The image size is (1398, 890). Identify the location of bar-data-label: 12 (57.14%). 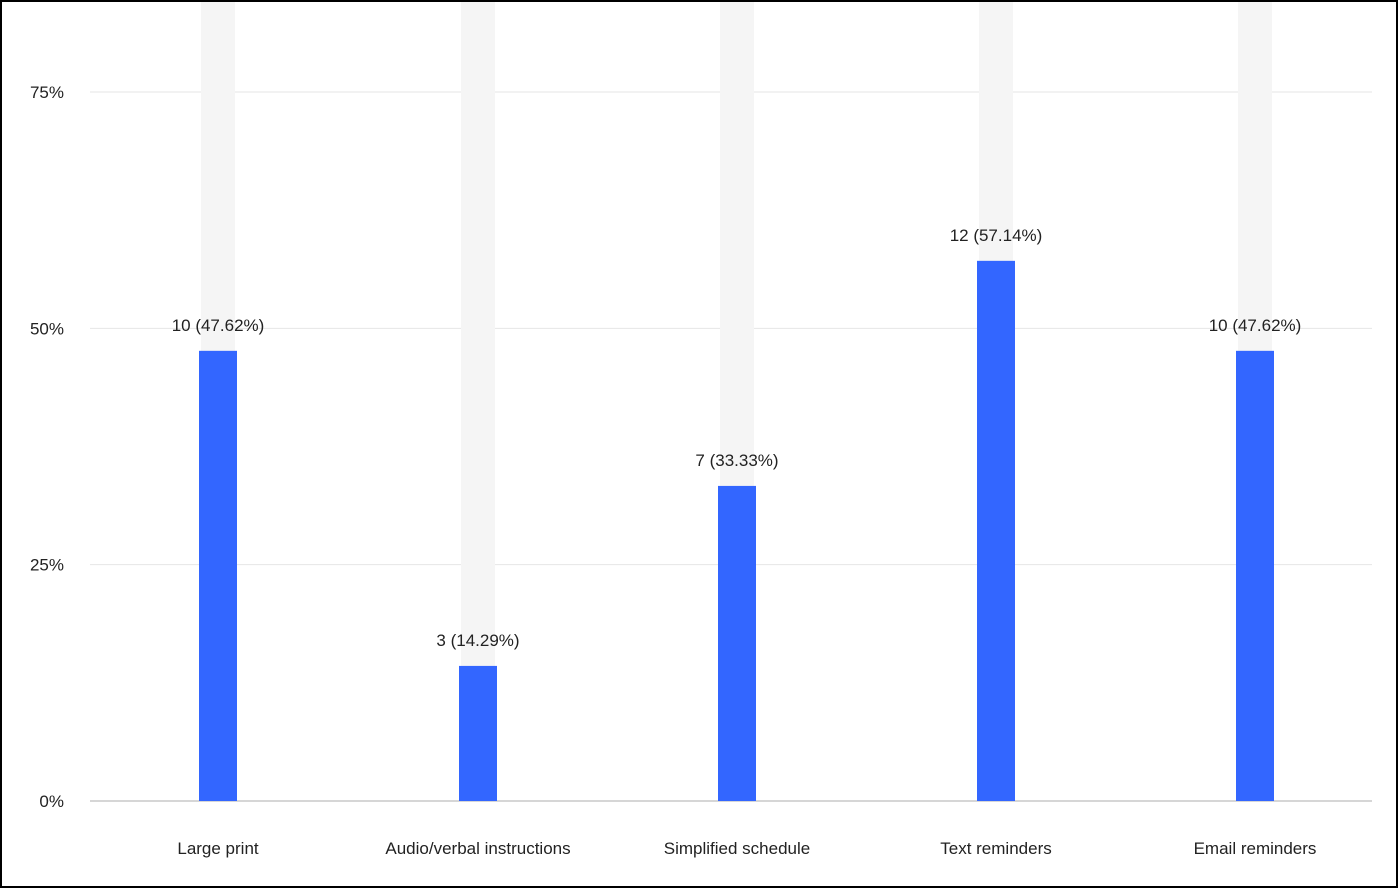
(996, 235).